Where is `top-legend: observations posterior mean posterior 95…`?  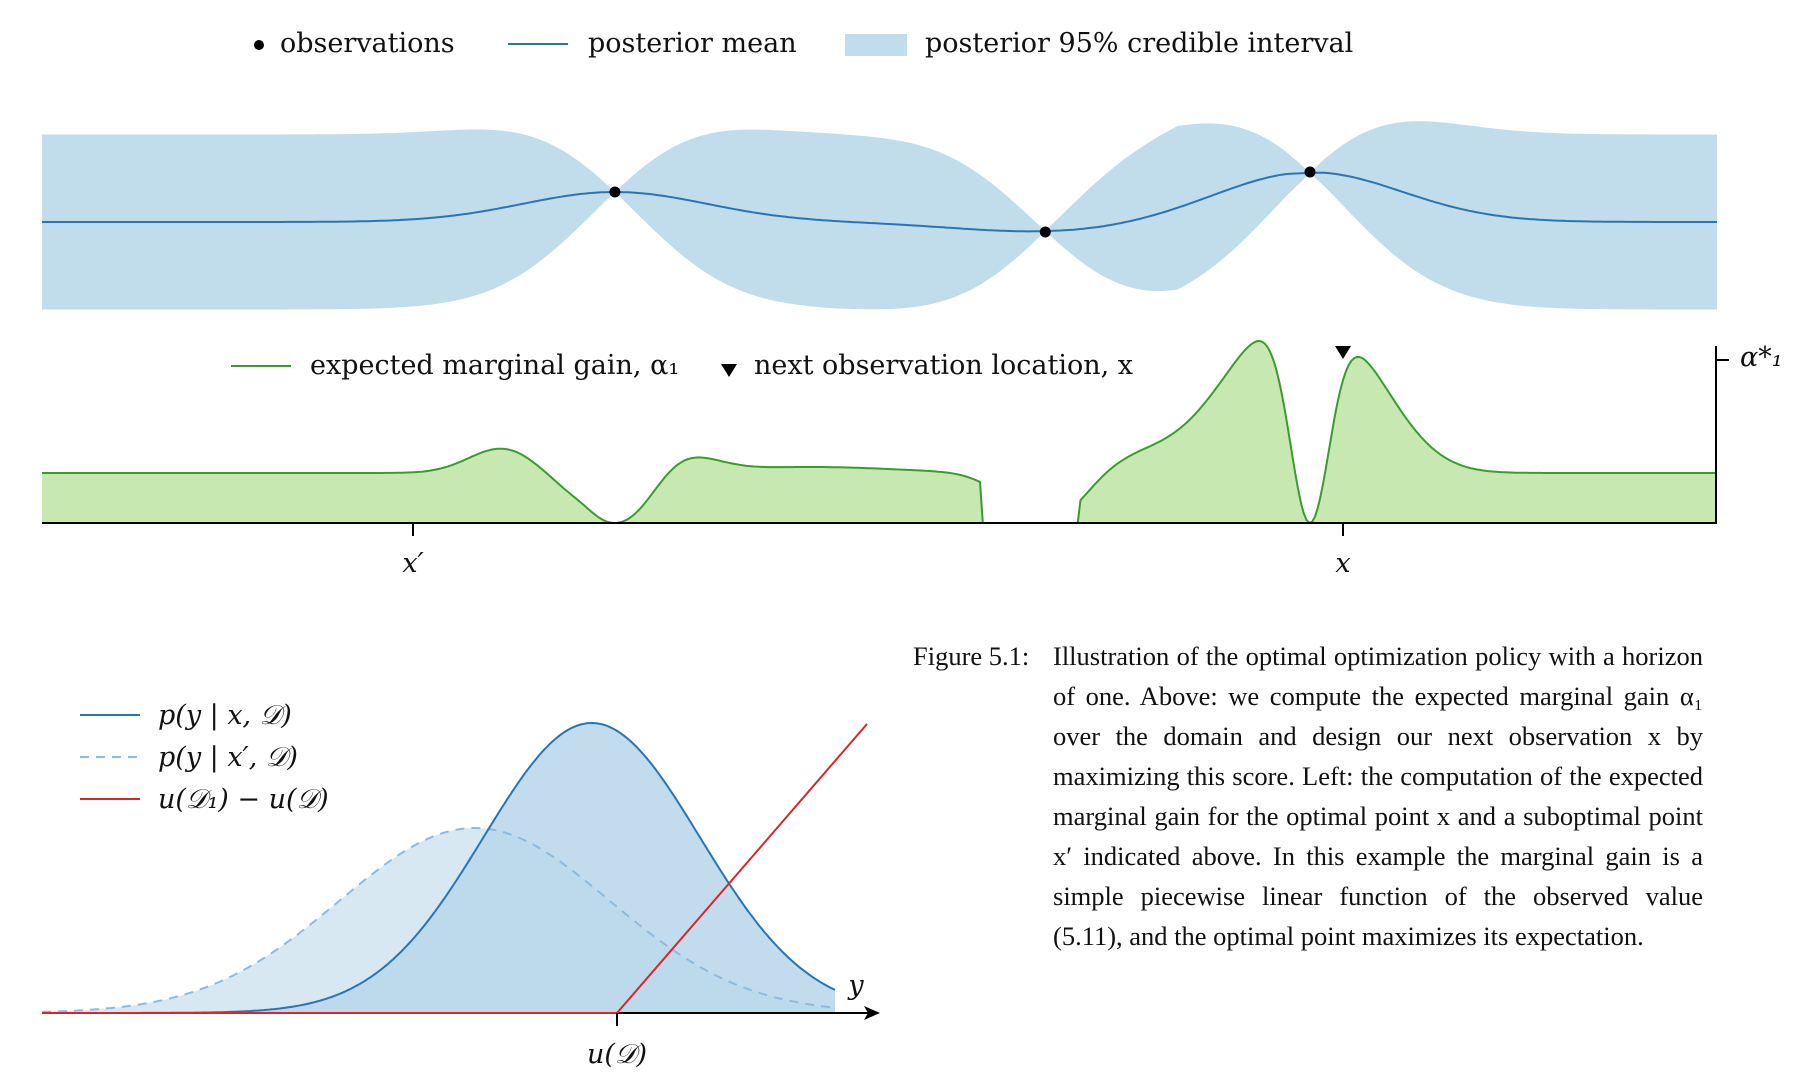
top-legend: observations posterior mean posterior 95… is located at coordinates (803, 43).